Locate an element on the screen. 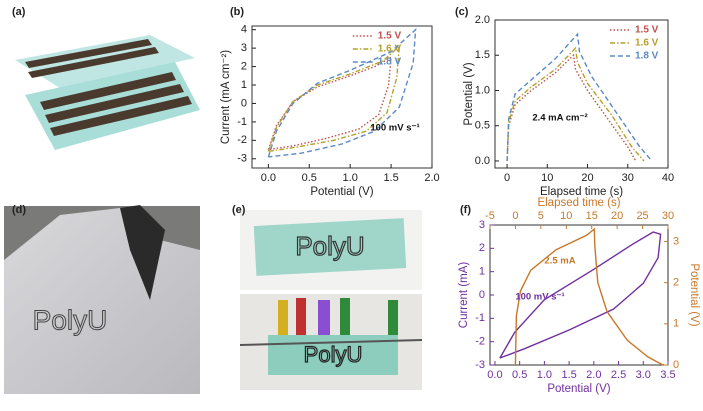 Image resolution: width=703 pixels, height=411 pixels. photo-e: PolyU PolyU is located at coordinates (331, 300).